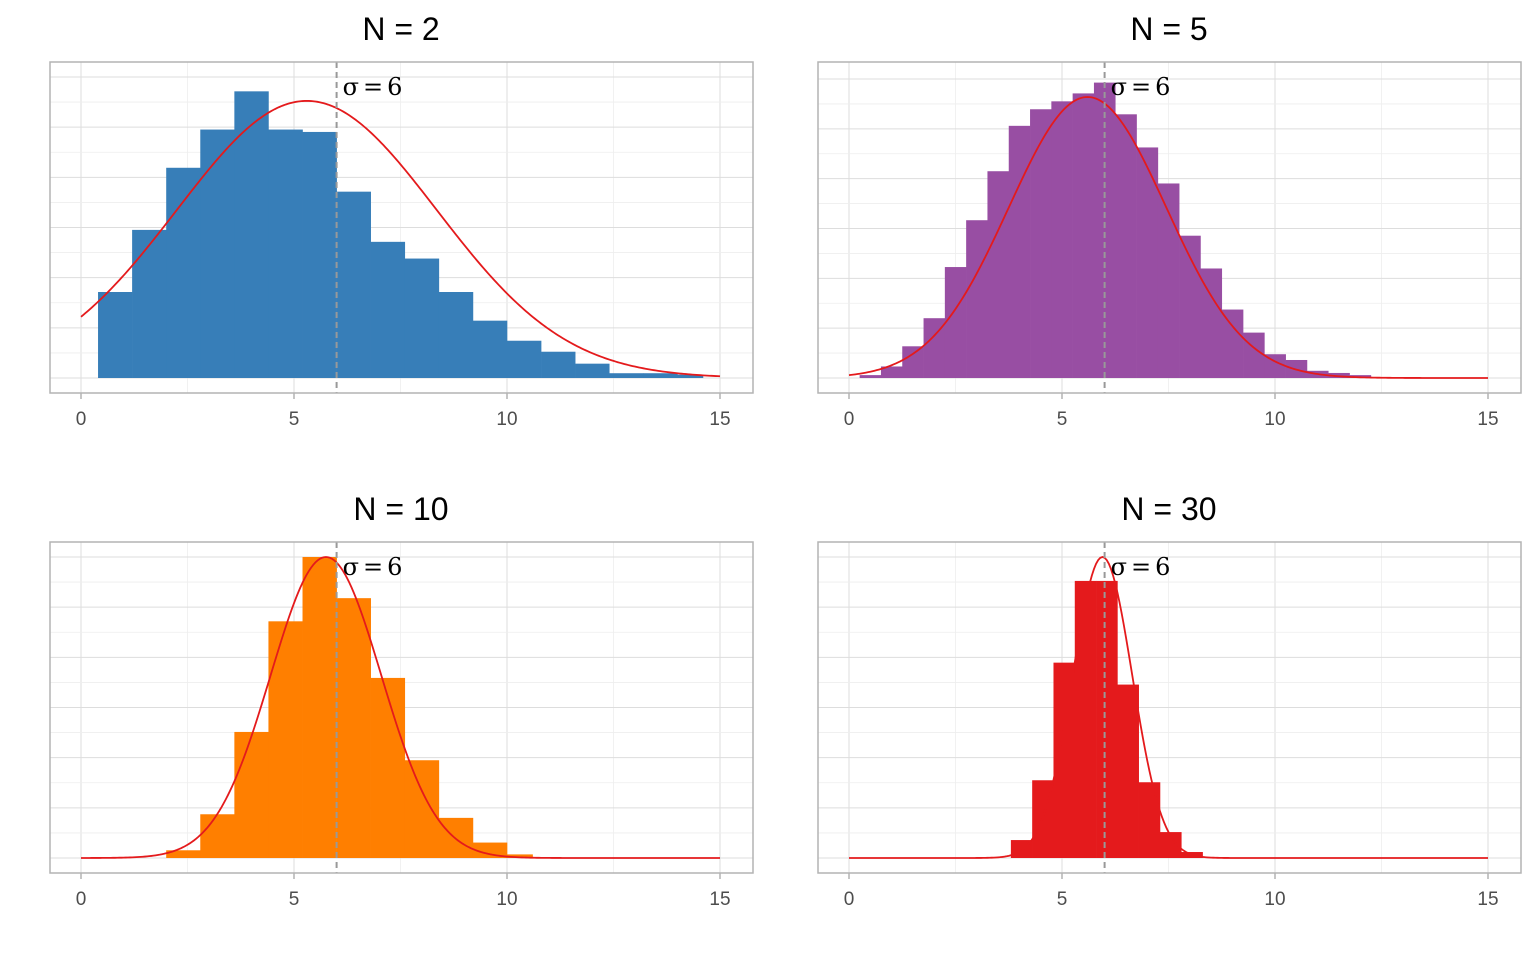 Image resolution: width=1536 pixels, height=960 pixels. I want to click on panel-title: N = 30, so click(1168, 509).